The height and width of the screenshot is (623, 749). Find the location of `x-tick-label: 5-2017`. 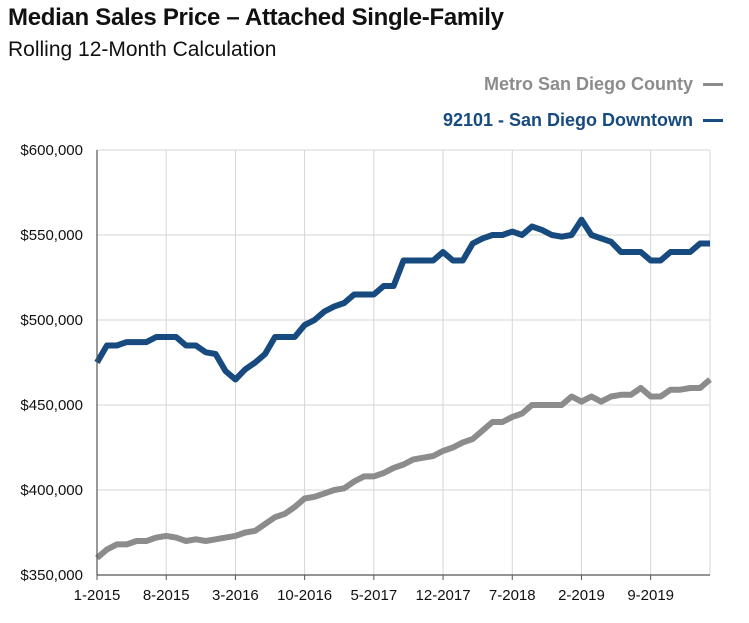

x-tick-label: 5-2017 is located at coordinates (373, 595).